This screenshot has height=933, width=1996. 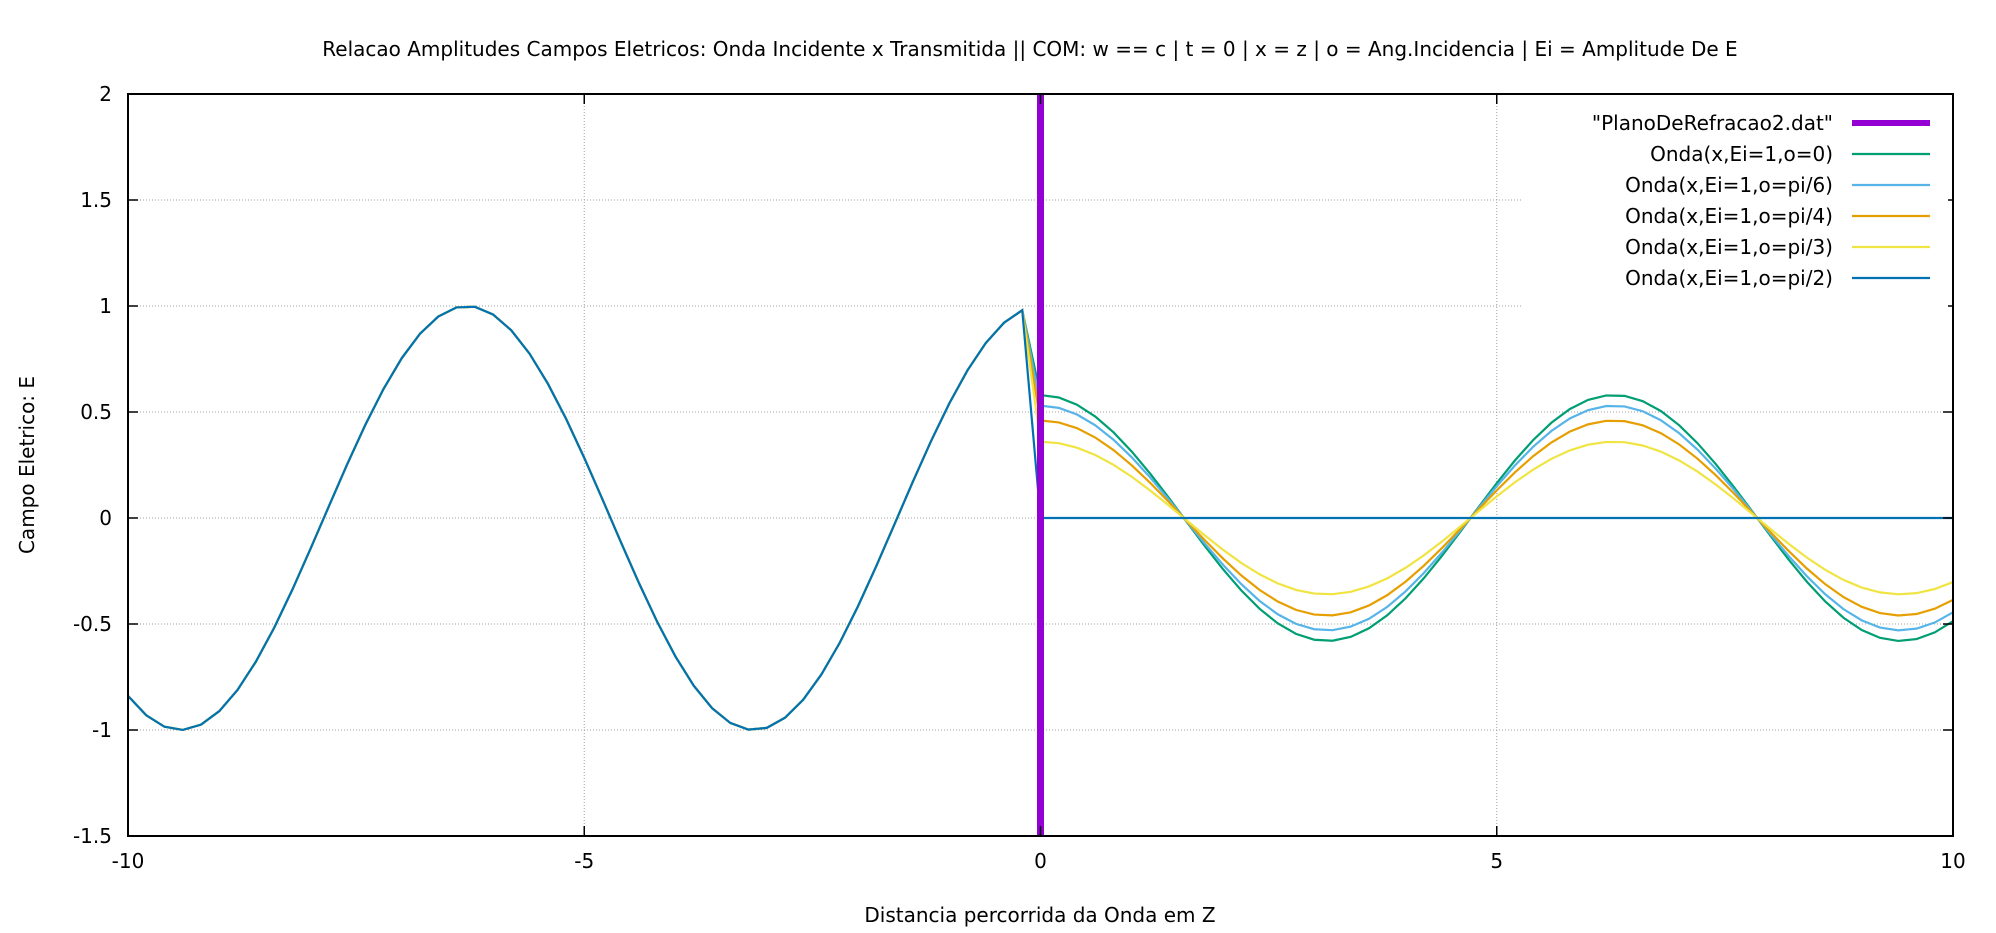 I want to click on legend-label: Onda(x,Ei=1,o=pi/2), so click(x=1729, y=278).